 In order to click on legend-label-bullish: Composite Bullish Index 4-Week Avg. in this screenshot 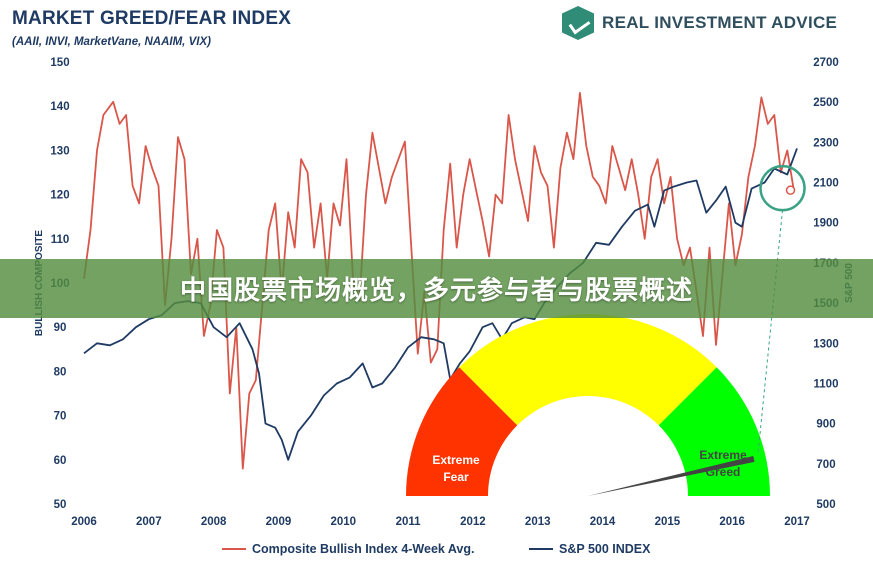, I will do `click(363, 549)`.